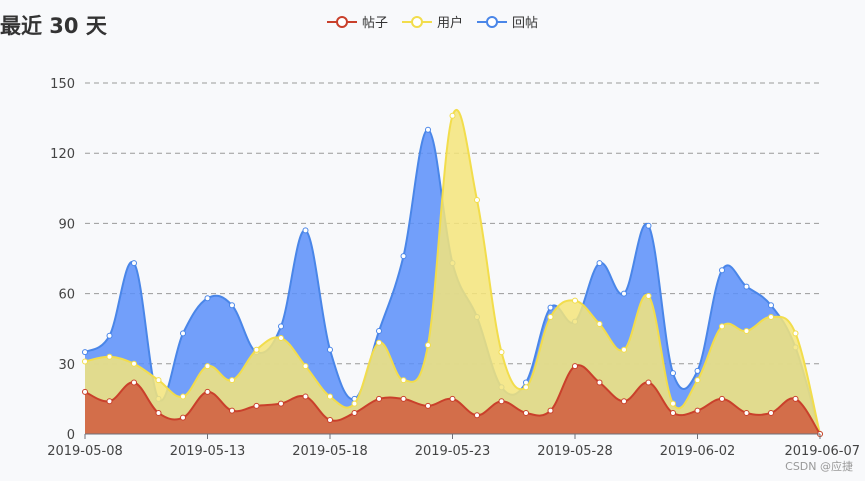 This screenshot has width=865, height=481. Describe the element at coordinates (71, 435) in the screenshot. I see `y-tick-label: 0` at that location.